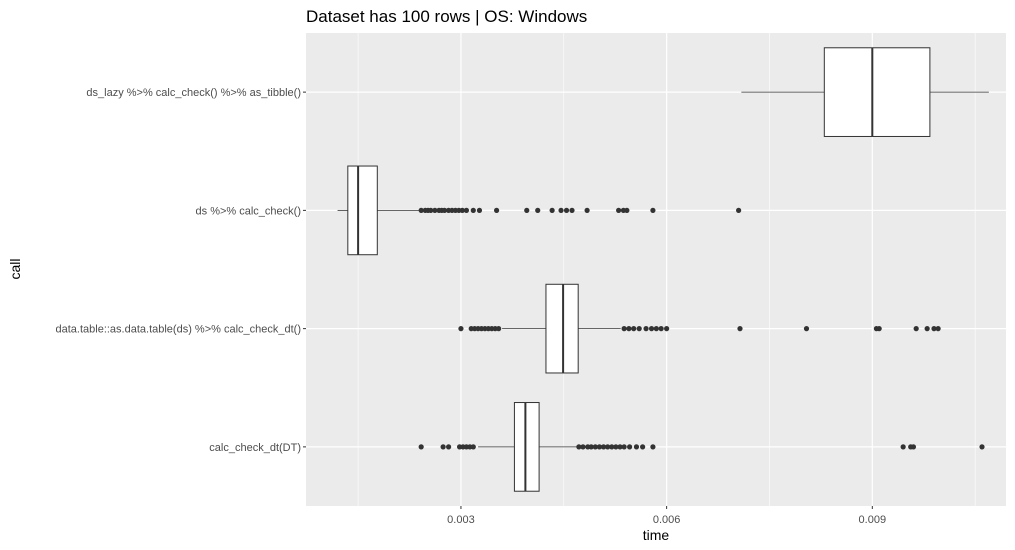 This screenshot has width=1015, height=550. What do you see at coordinates (461, 520) in the screenshot?
I see `x-tick-label: 0.003` at bounding box center [461, 520].